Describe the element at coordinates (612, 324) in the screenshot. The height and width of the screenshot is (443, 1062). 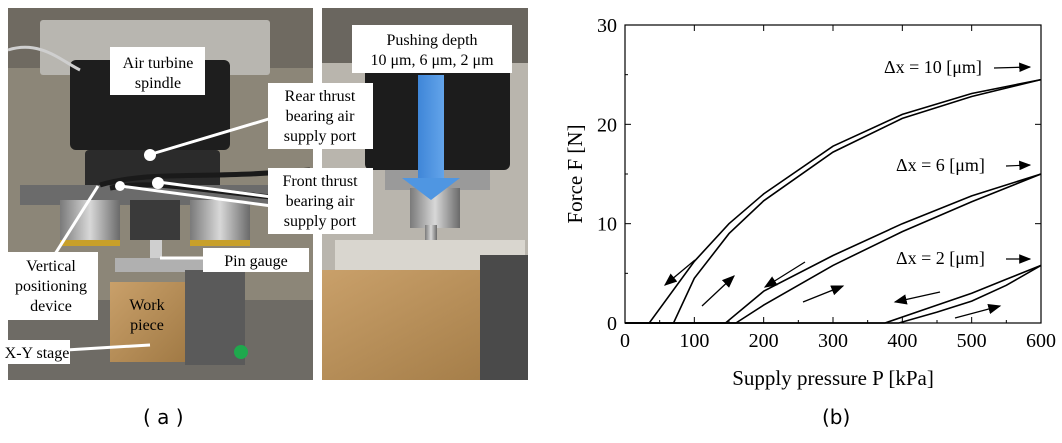
I see `y-tick-label: 0` at that location.